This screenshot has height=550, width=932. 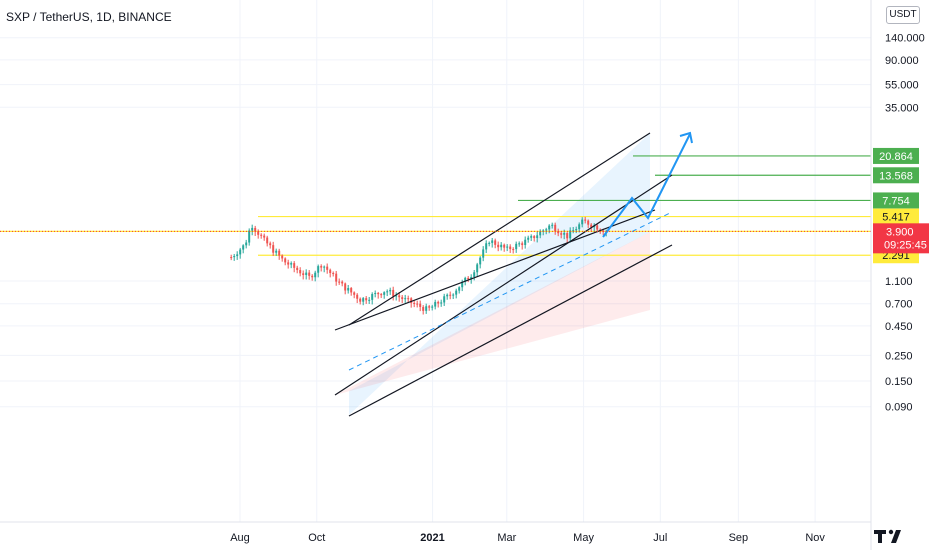 What do you see at coordinates (89, 17) in the screenshot?
I see `chart-title: SXP / TetherUS, 1D, BINANCE` at bounding box center [89, 17].